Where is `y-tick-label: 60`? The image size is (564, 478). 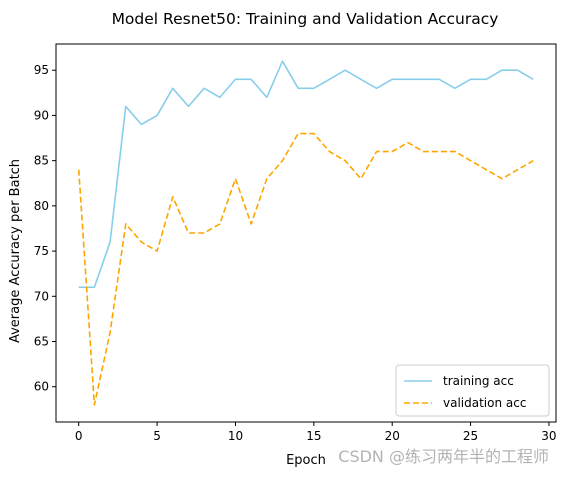
y-tick-label: 60 is located at coordinates (41, 387).